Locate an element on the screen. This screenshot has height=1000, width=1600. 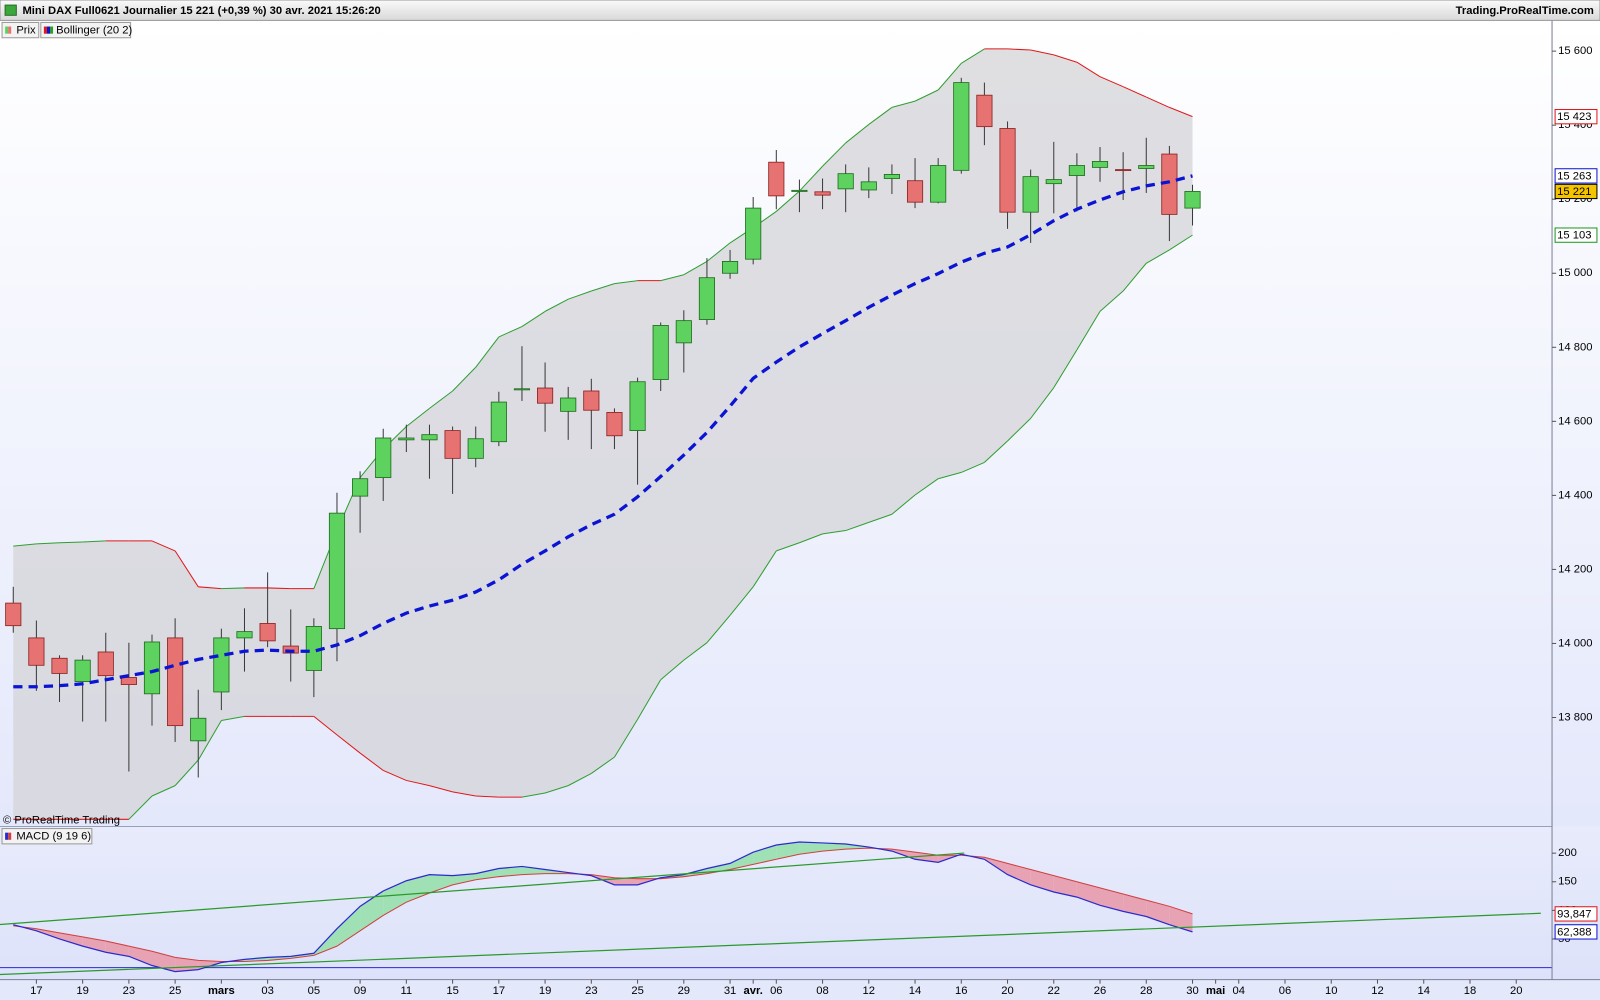
y-tick-label: 14 000 is located at coordinates (1575, 643).